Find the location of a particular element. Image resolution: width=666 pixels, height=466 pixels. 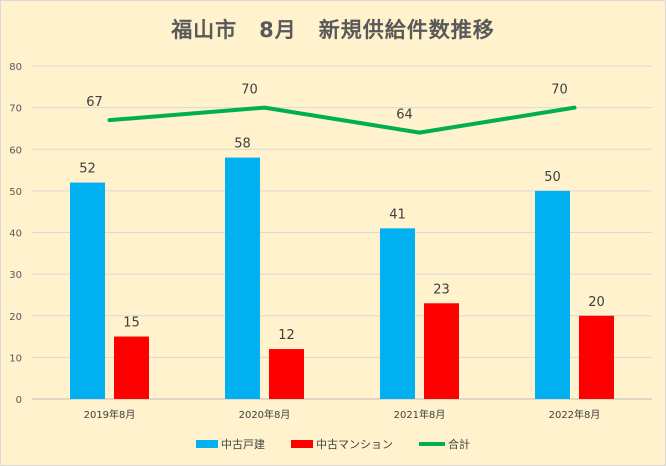

legend-label-condominium: 中古マンション is located at coordinates (354, 444).